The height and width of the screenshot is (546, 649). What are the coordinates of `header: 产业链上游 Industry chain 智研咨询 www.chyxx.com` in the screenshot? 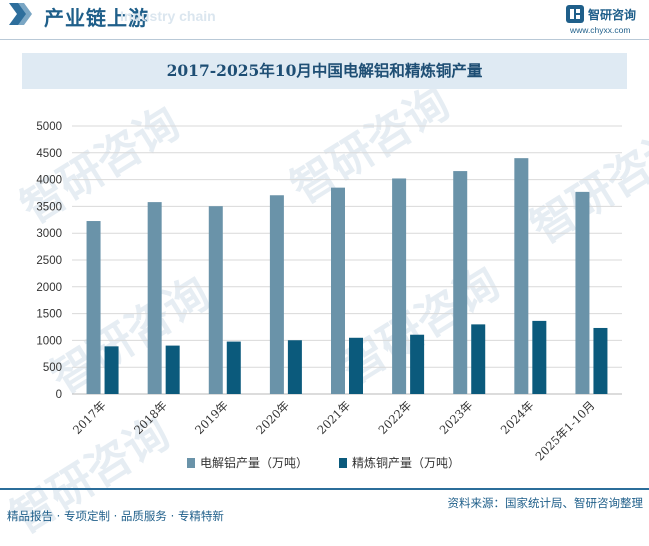 It's located at (324, 18).